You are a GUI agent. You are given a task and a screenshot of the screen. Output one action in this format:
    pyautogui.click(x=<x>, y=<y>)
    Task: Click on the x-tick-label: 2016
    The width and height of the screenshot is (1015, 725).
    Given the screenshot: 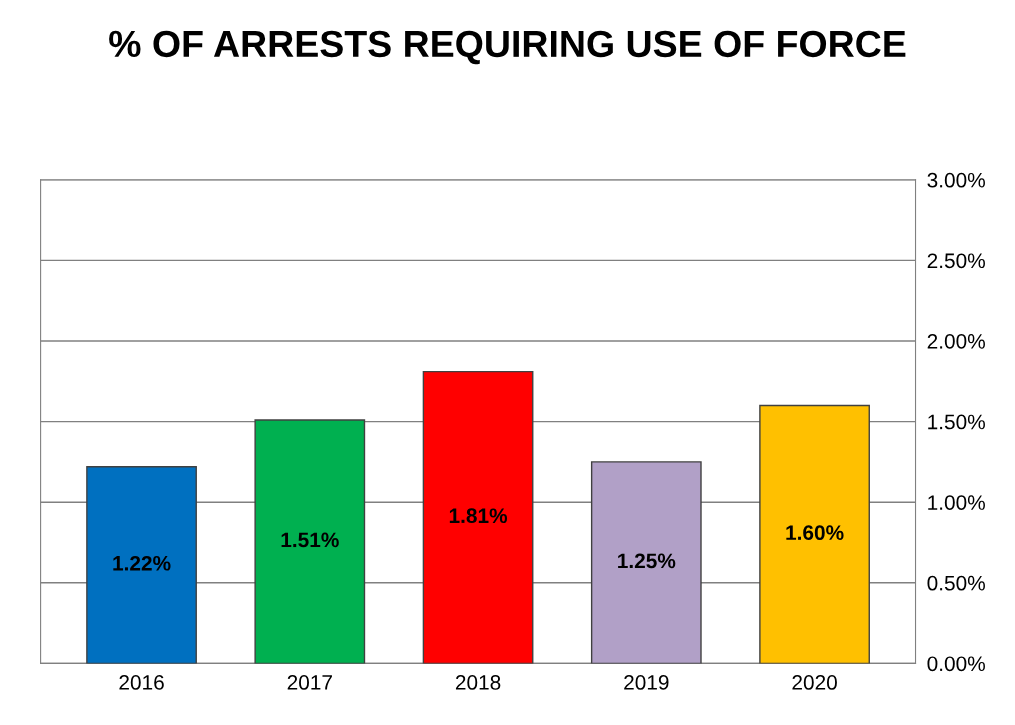 What is the action you would take?
    pyautogui.click(x=141, y=682)
    